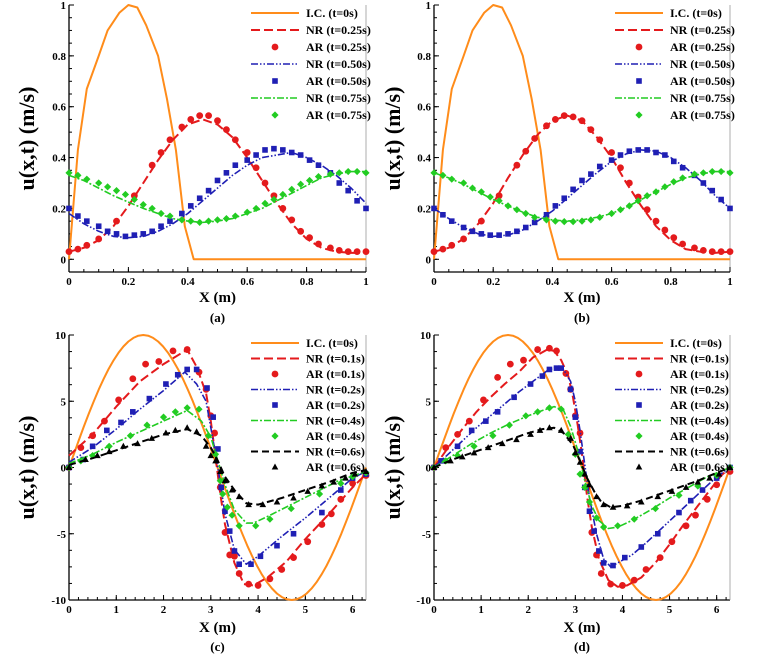 The image size is (763, 661). I want to click on y-tick-label: 1, so click(64, 6).